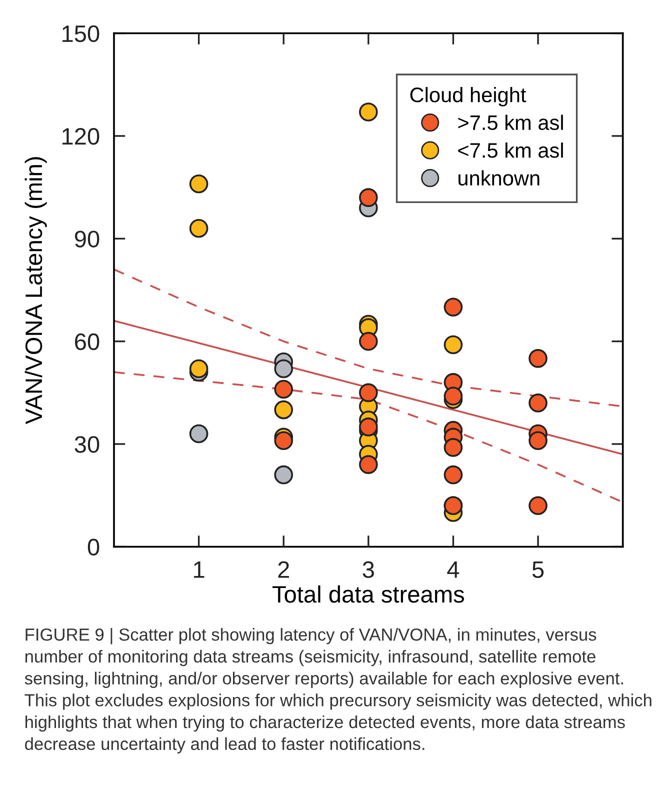 The width and height of the screenshot is (657, 800). Describe the element at coordinates (81, 33) in the screenshot. I see `y-tick-label: 150` at that location.